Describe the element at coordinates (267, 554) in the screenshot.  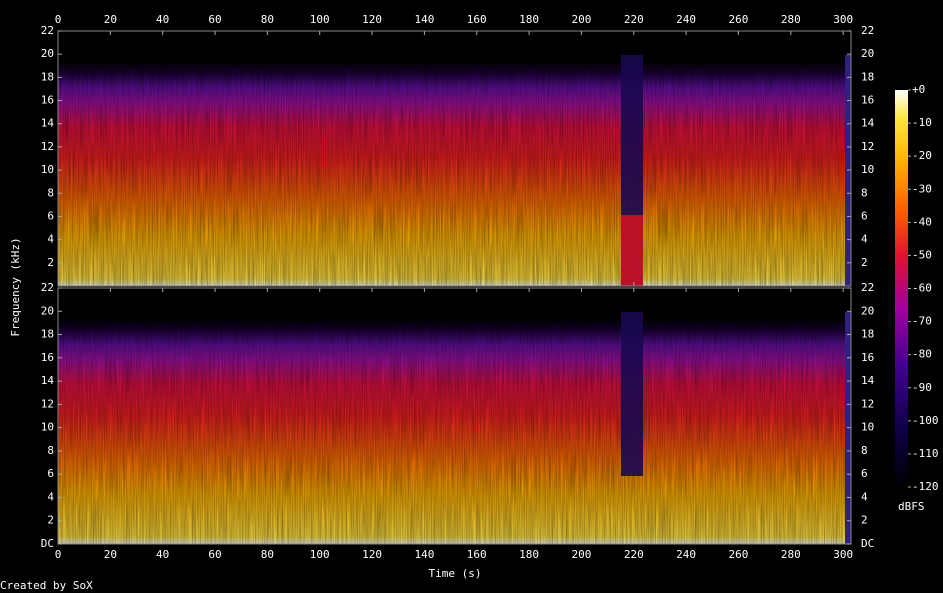
I see `x-tick-label: 80` at that location.